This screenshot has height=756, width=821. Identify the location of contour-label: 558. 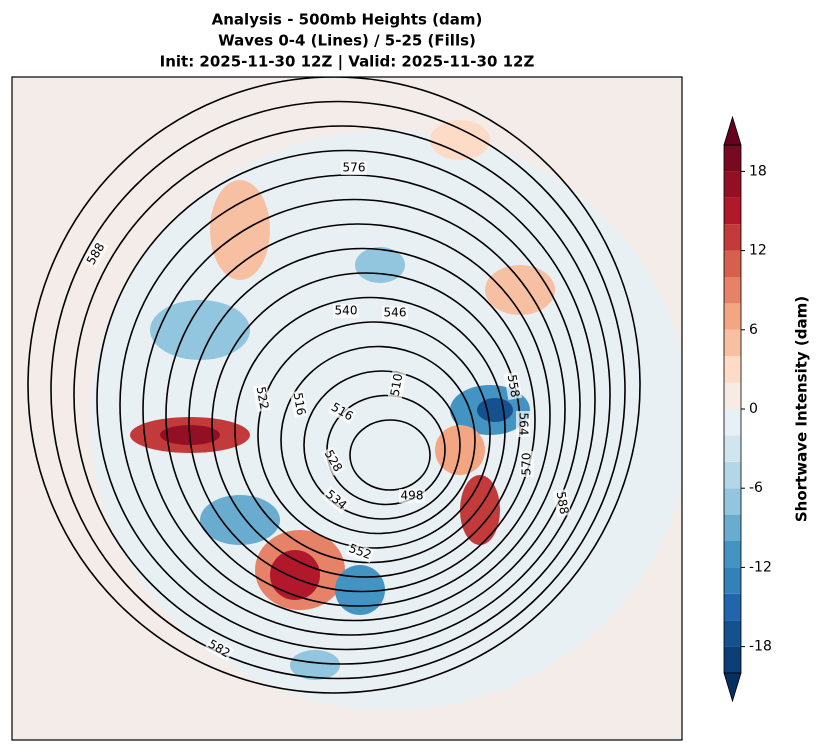
(514, 385).